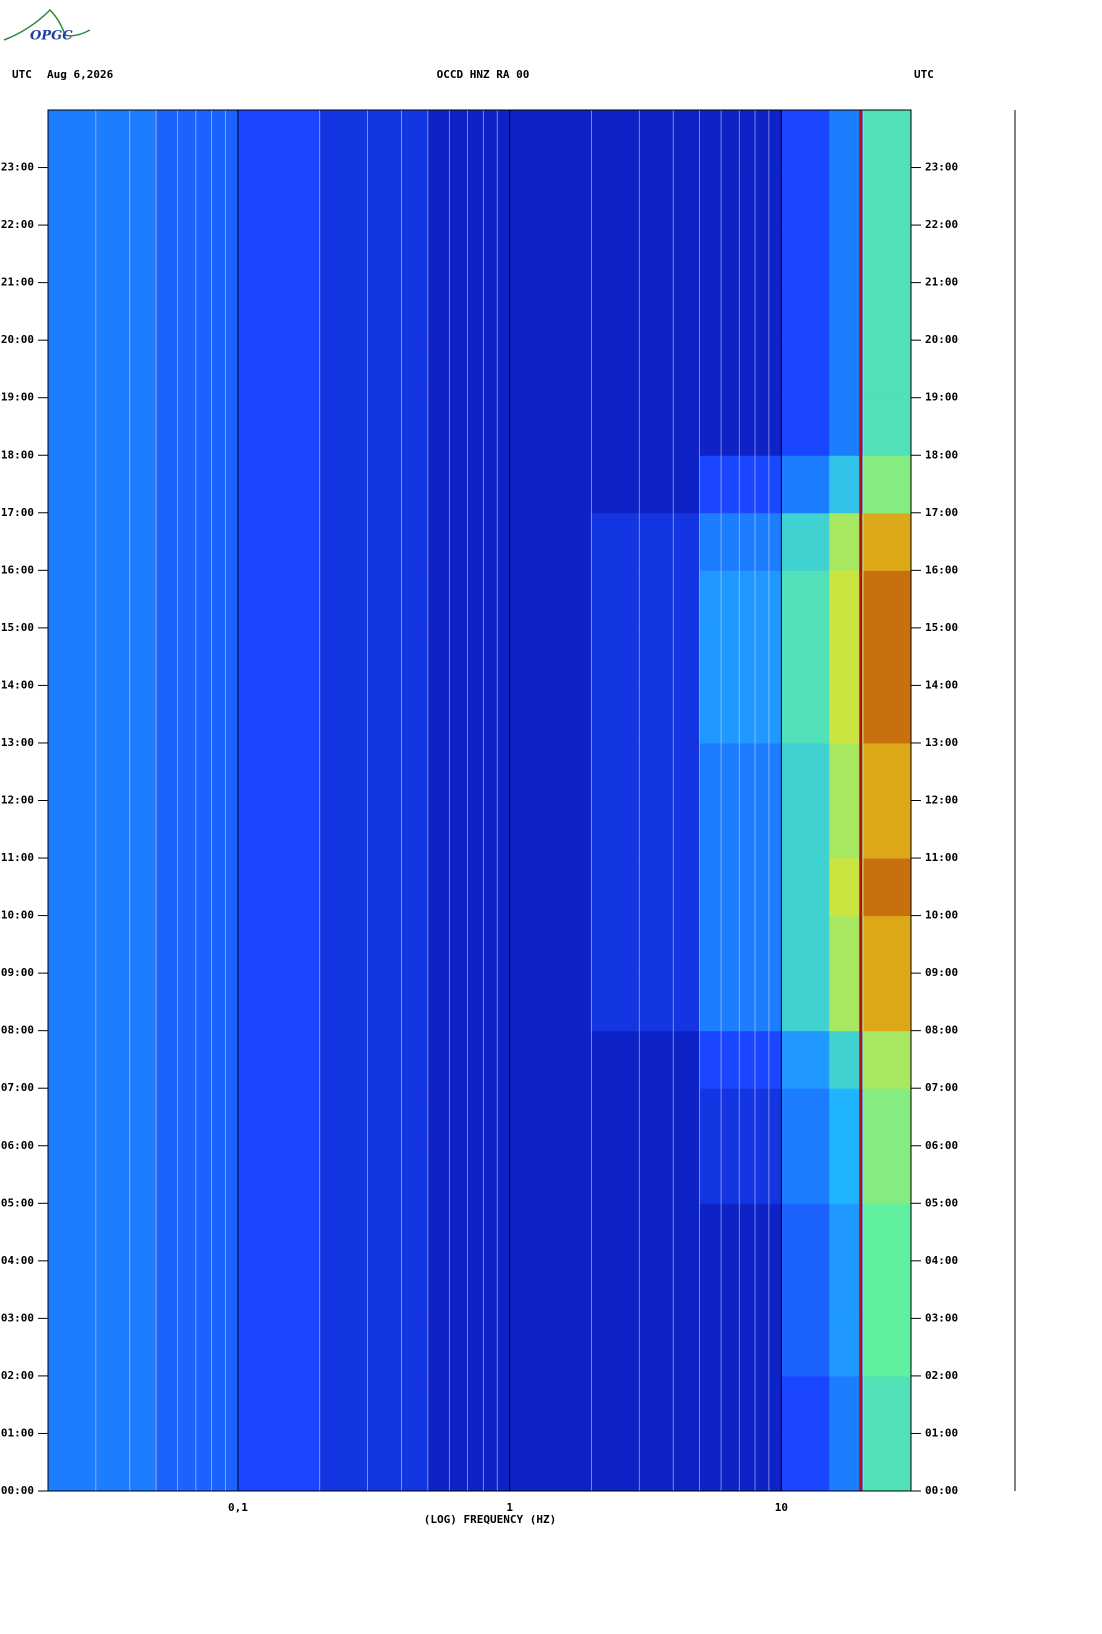 This screenshot has width=1102, height=1634. What do you see at coordinates (17, 915) in the screenshot?
I see `y-tick-label-left: 10:00` at bounding box center [17, 915].